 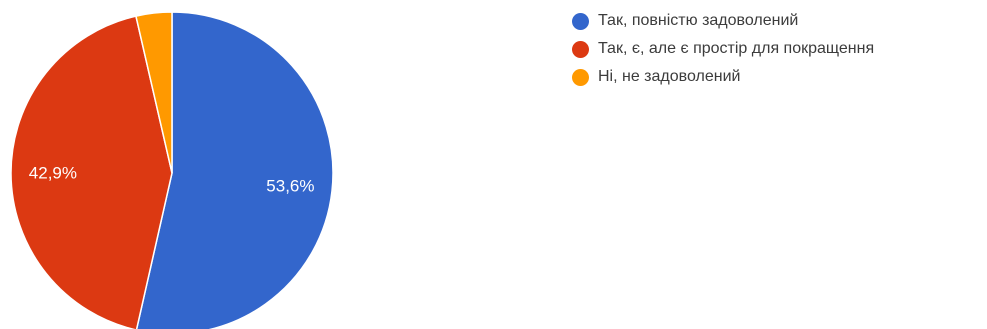 What do you see at coordinates (698, 20) in the screenshot?
I see `legend-label: Так, повністю задоволений` at bounding box center [698, 20].